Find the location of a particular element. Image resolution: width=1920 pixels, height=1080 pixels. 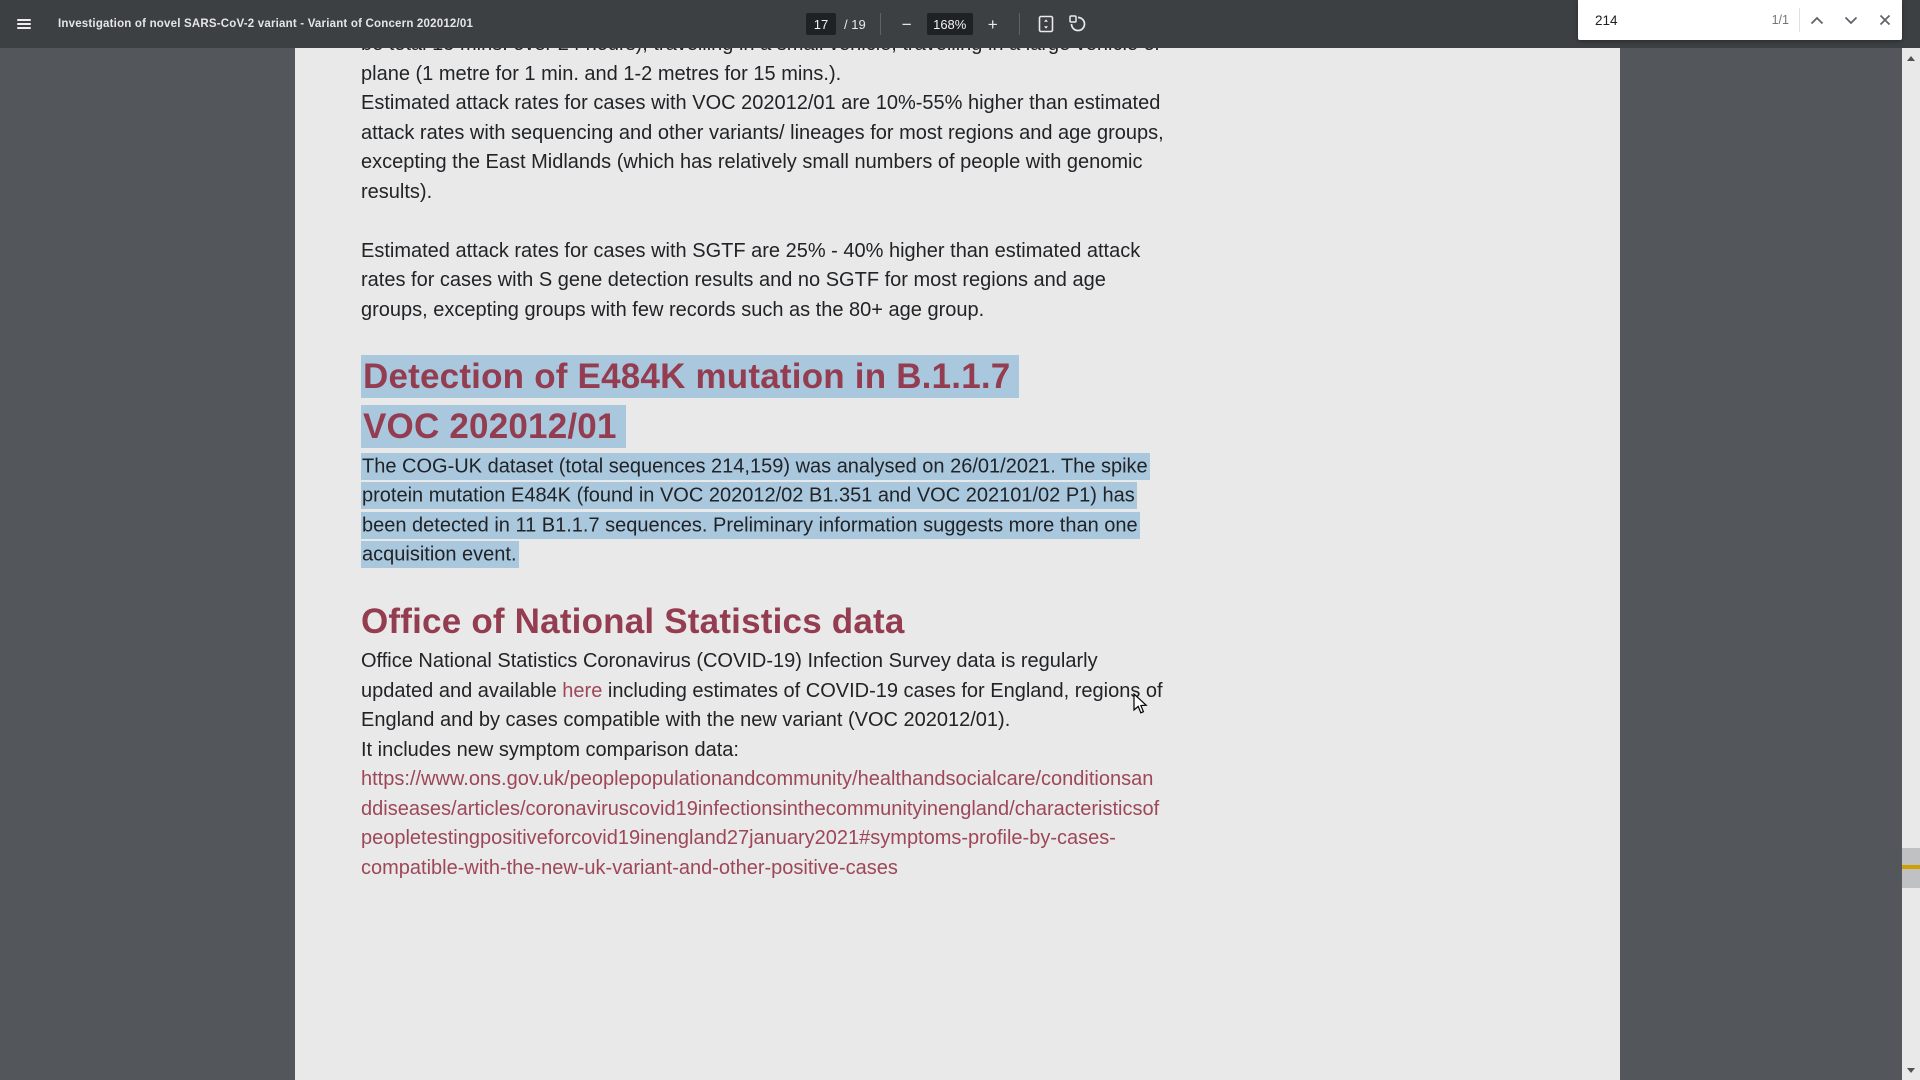

toolbar-controls: / 19 − + is located at coordinates (948, 24).